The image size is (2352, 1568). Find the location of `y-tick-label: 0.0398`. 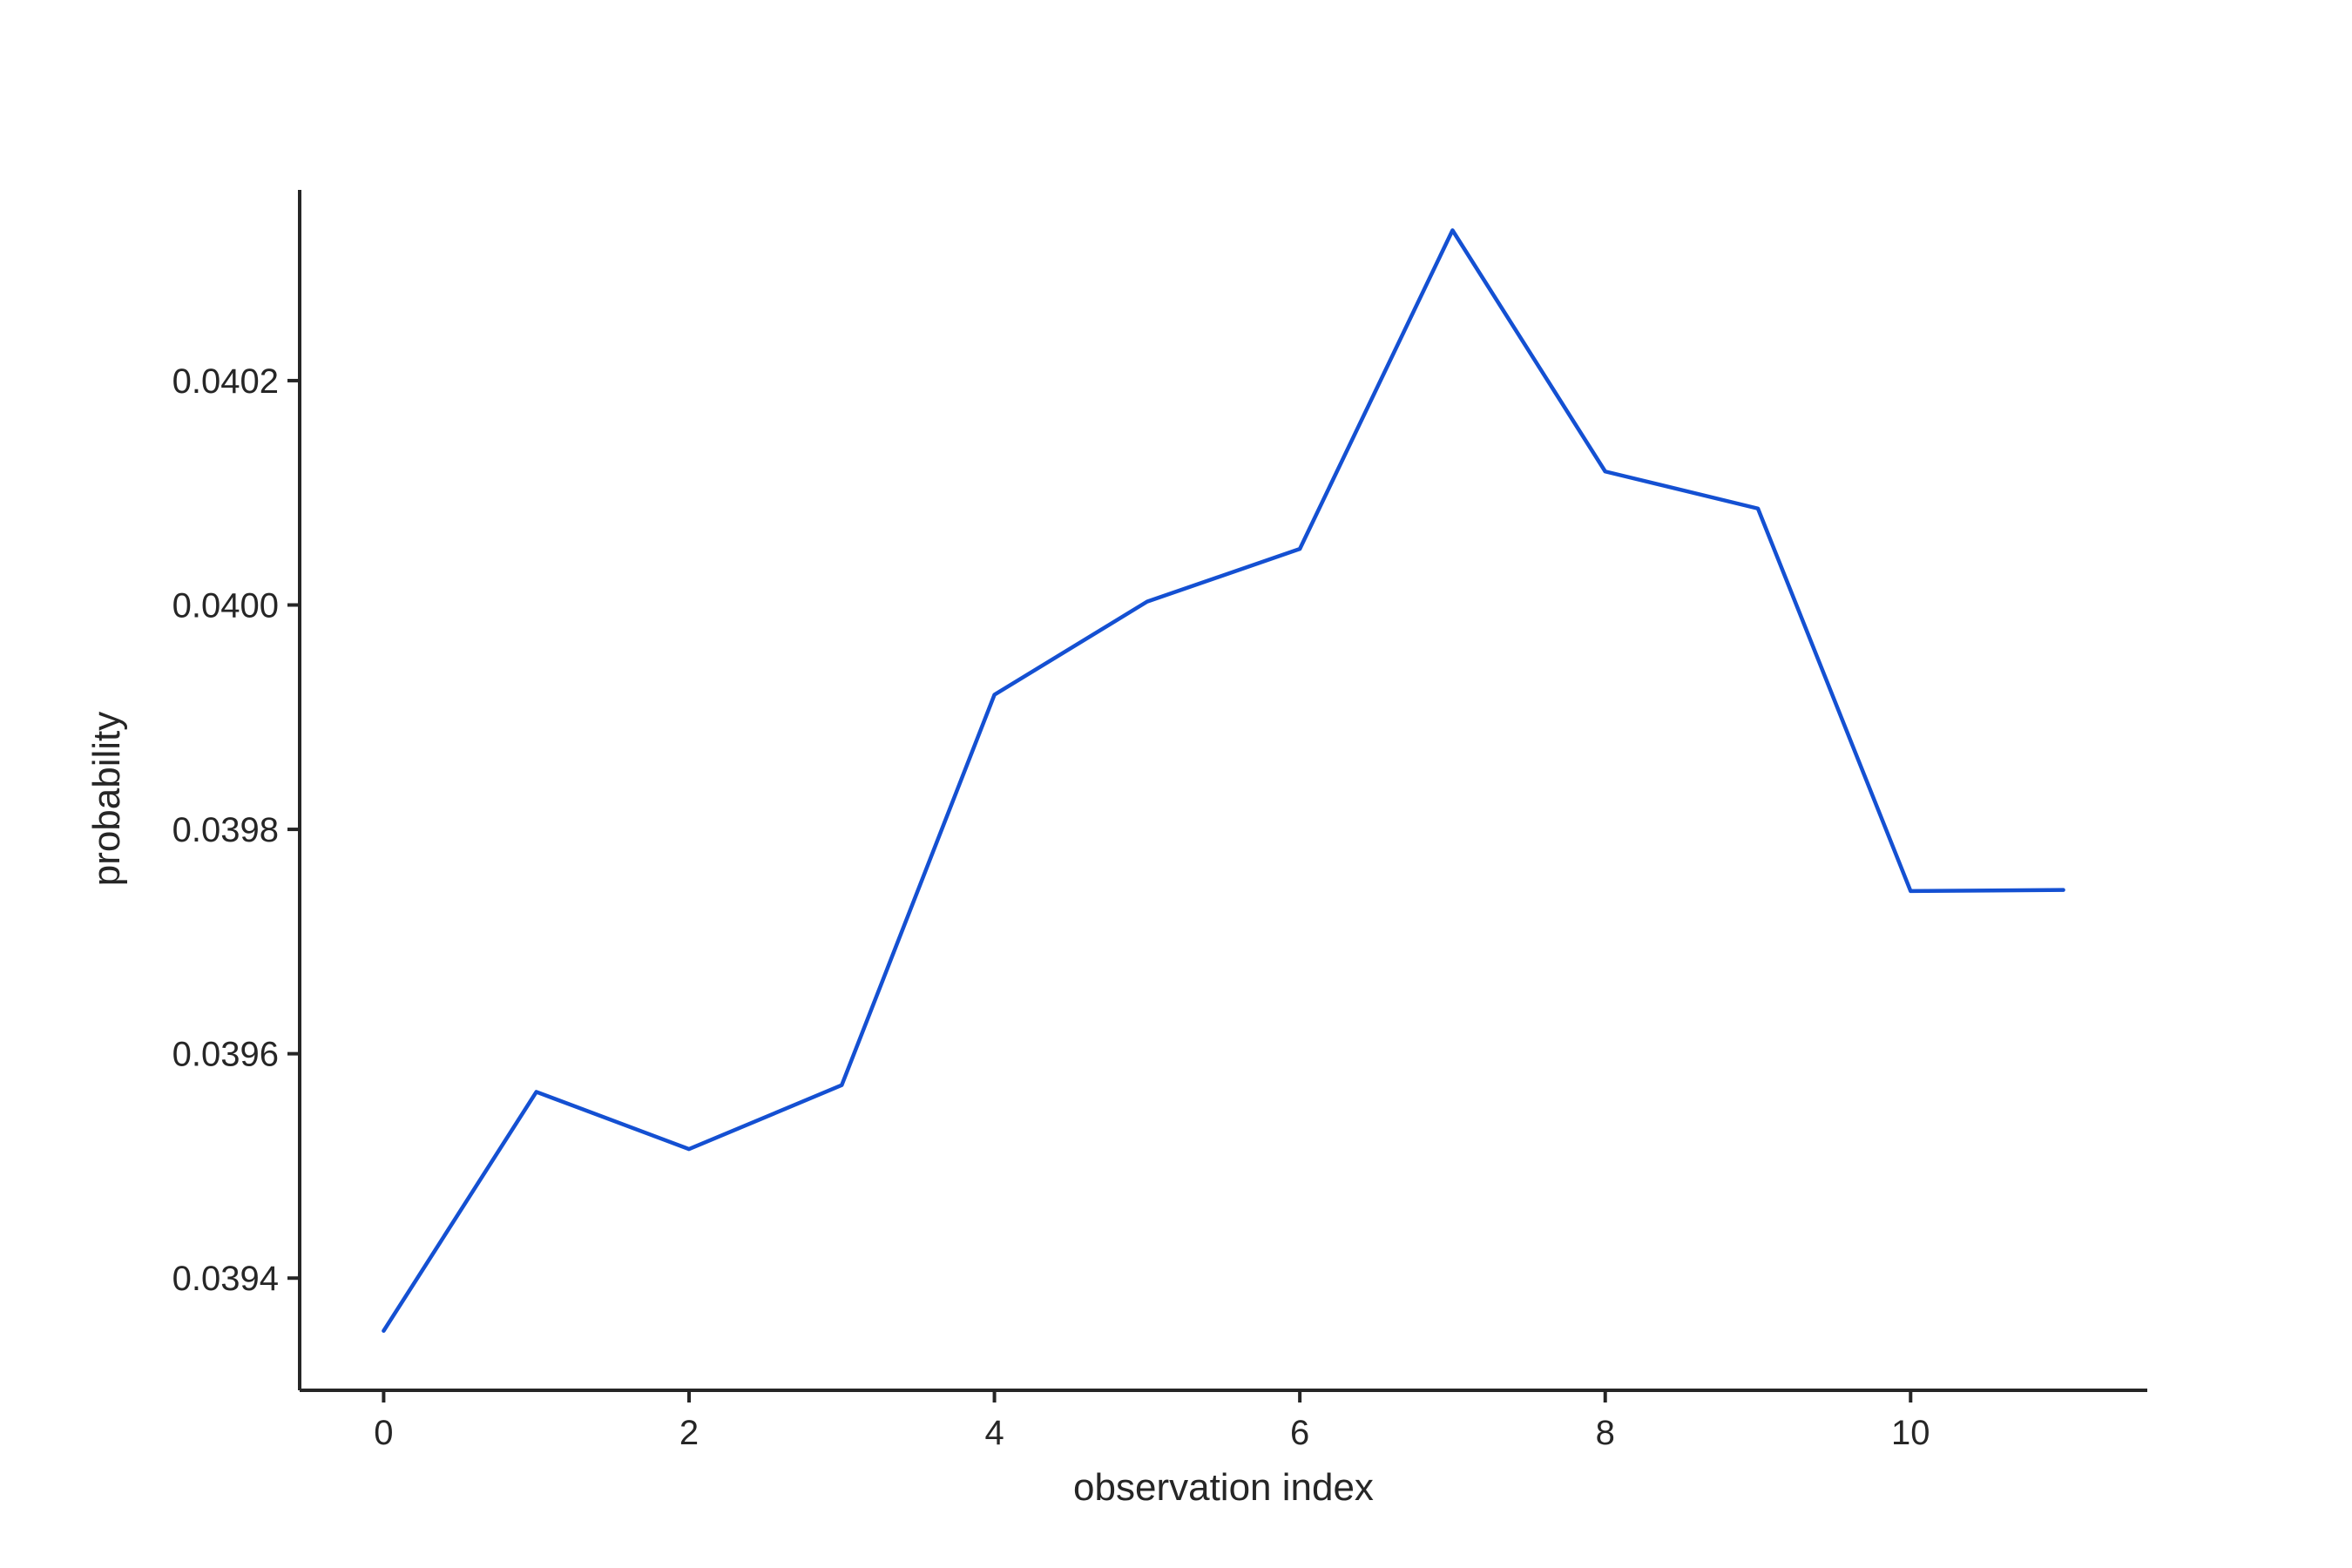

y-tick-label: 0.0398 is located at coordinates (225, 830).